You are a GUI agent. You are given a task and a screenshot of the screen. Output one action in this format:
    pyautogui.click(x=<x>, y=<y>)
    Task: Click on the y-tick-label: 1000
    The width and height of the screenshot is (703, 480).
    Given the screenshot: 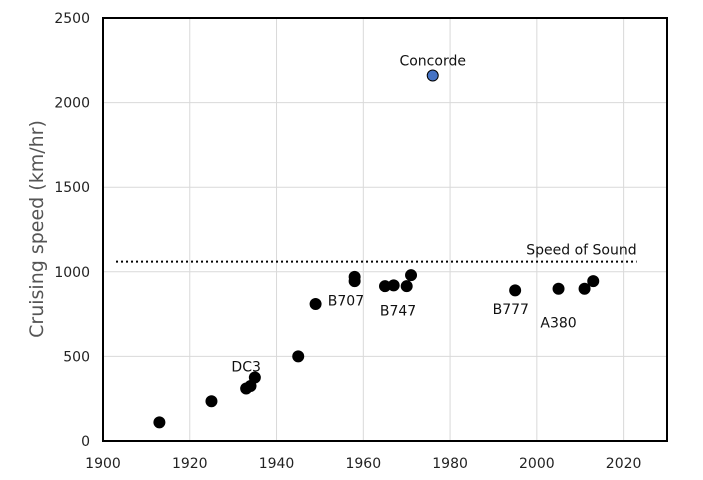 What is the action you would take?
    pyautogui.click(x=72, y=273)
    